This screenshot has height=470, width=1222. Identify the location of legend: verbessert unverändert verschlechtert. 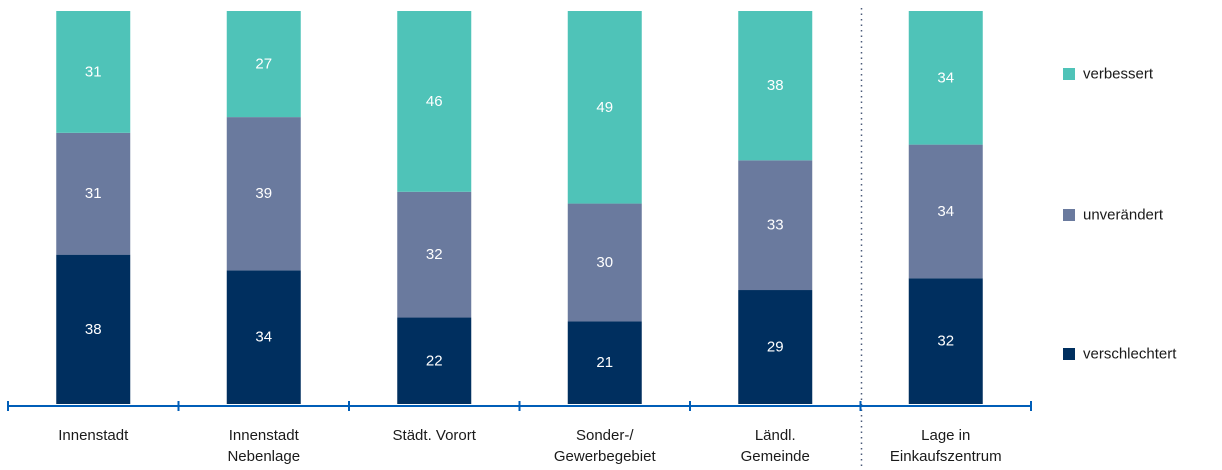
(1120, 214).